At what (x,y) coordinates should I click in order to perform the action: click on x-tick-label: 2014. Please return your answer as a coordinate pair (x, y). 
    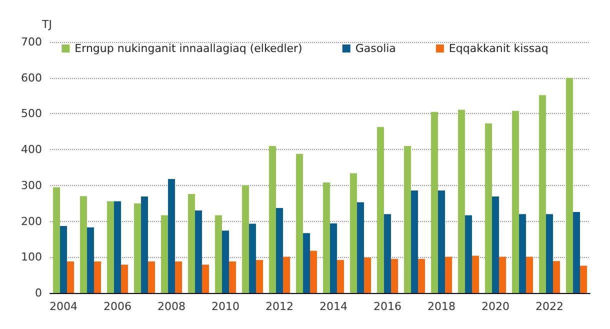
    Looking at the image, I should click on (334, 306).